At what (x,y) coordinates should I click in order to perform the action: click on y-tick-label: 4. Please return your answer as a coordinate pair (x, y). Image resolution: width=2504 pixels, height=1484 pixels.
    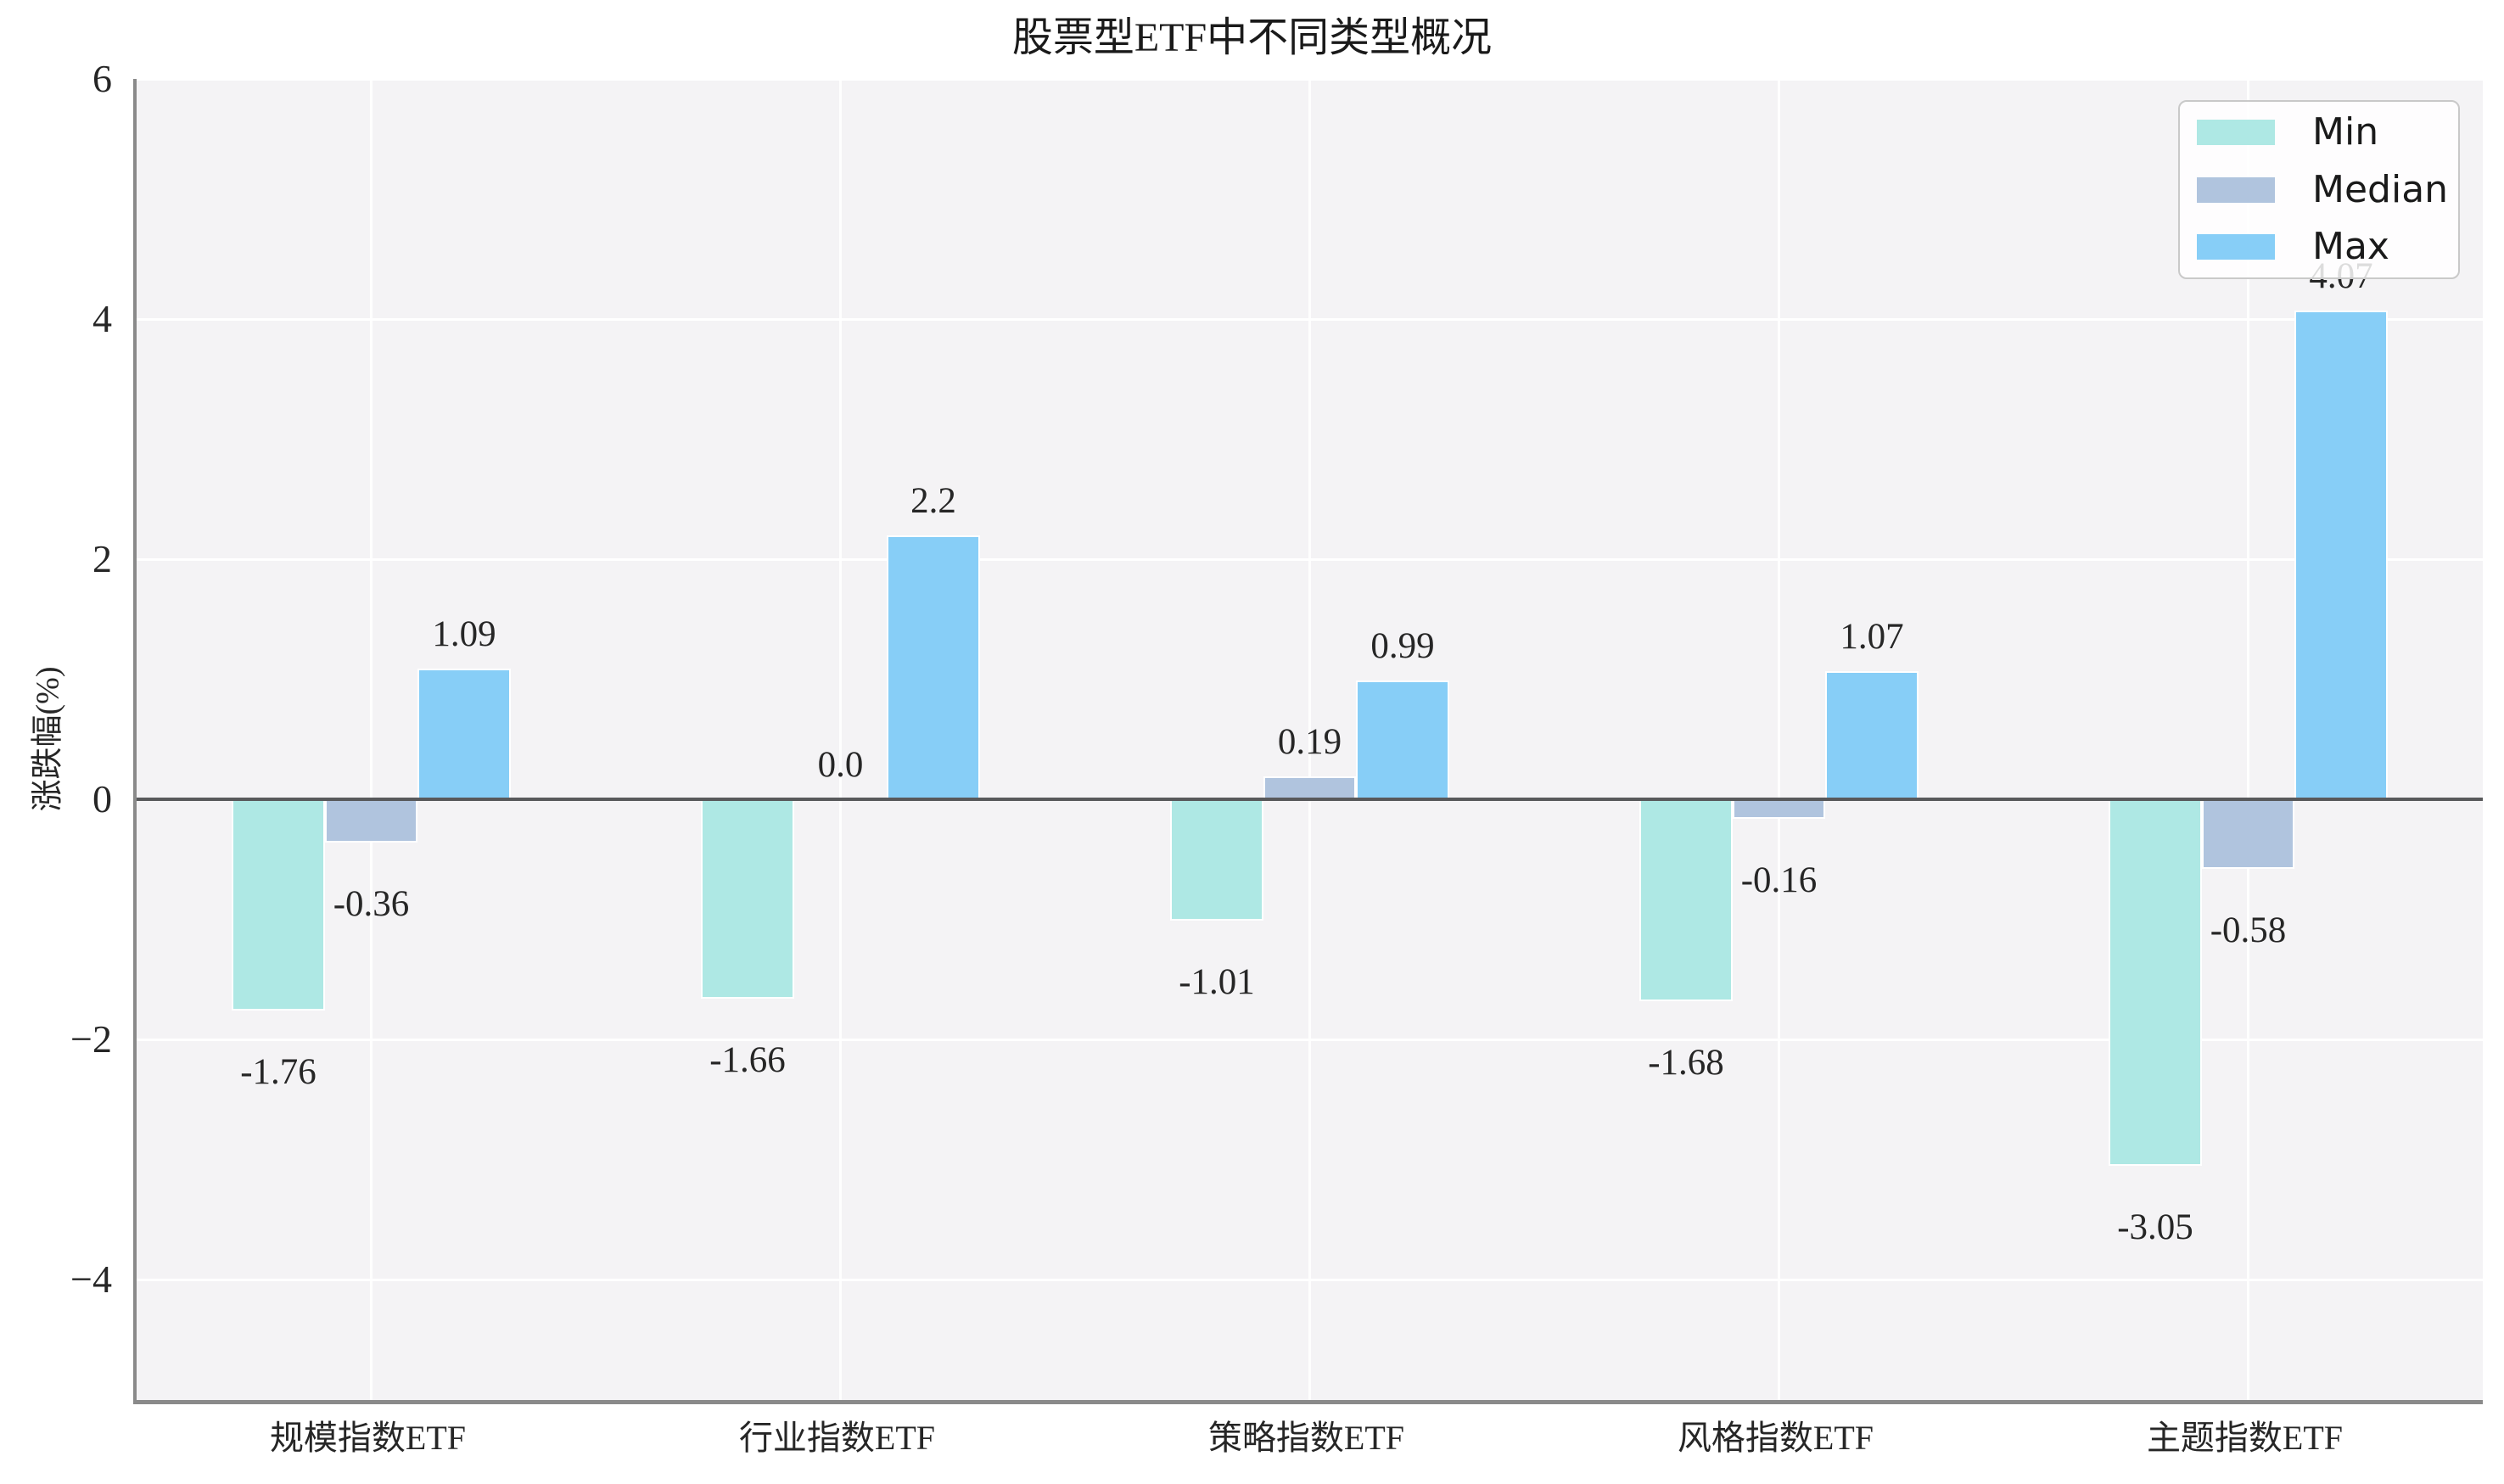
    Looking at the image, I should click on (102, 319).